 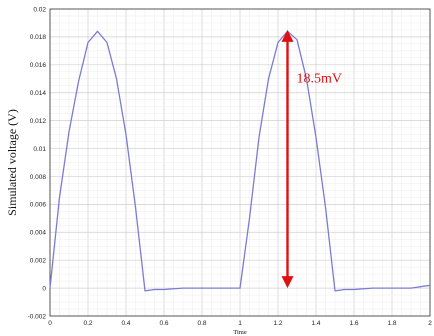 What do you see at coordinates (50, 323) in the screenshot?
I see `x-tick-label: 0` at bounding box center [50, 323].